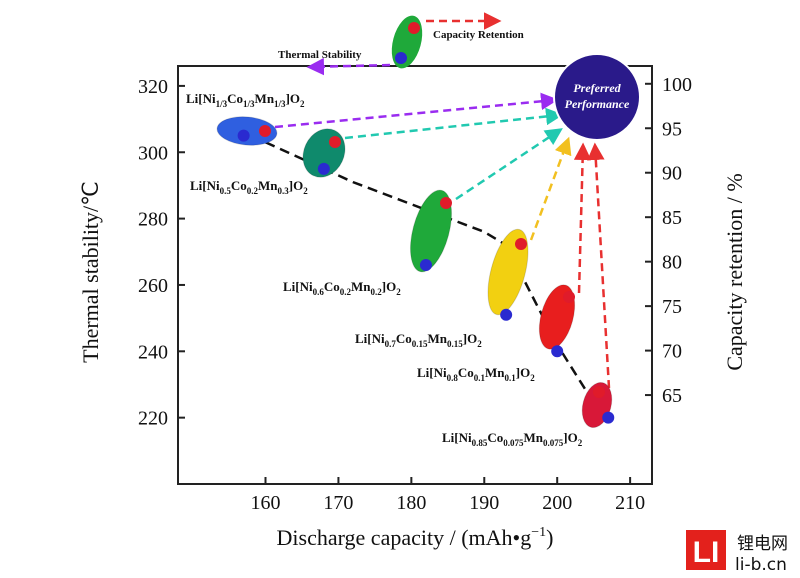 This screenshot has height=578, width=800. What do you see at coordinates (512, 439) in the screenshot?
I see `material-label: Li[Ni0.85Co0.075Mn0.075]O2` at bounding box center [512, 439].